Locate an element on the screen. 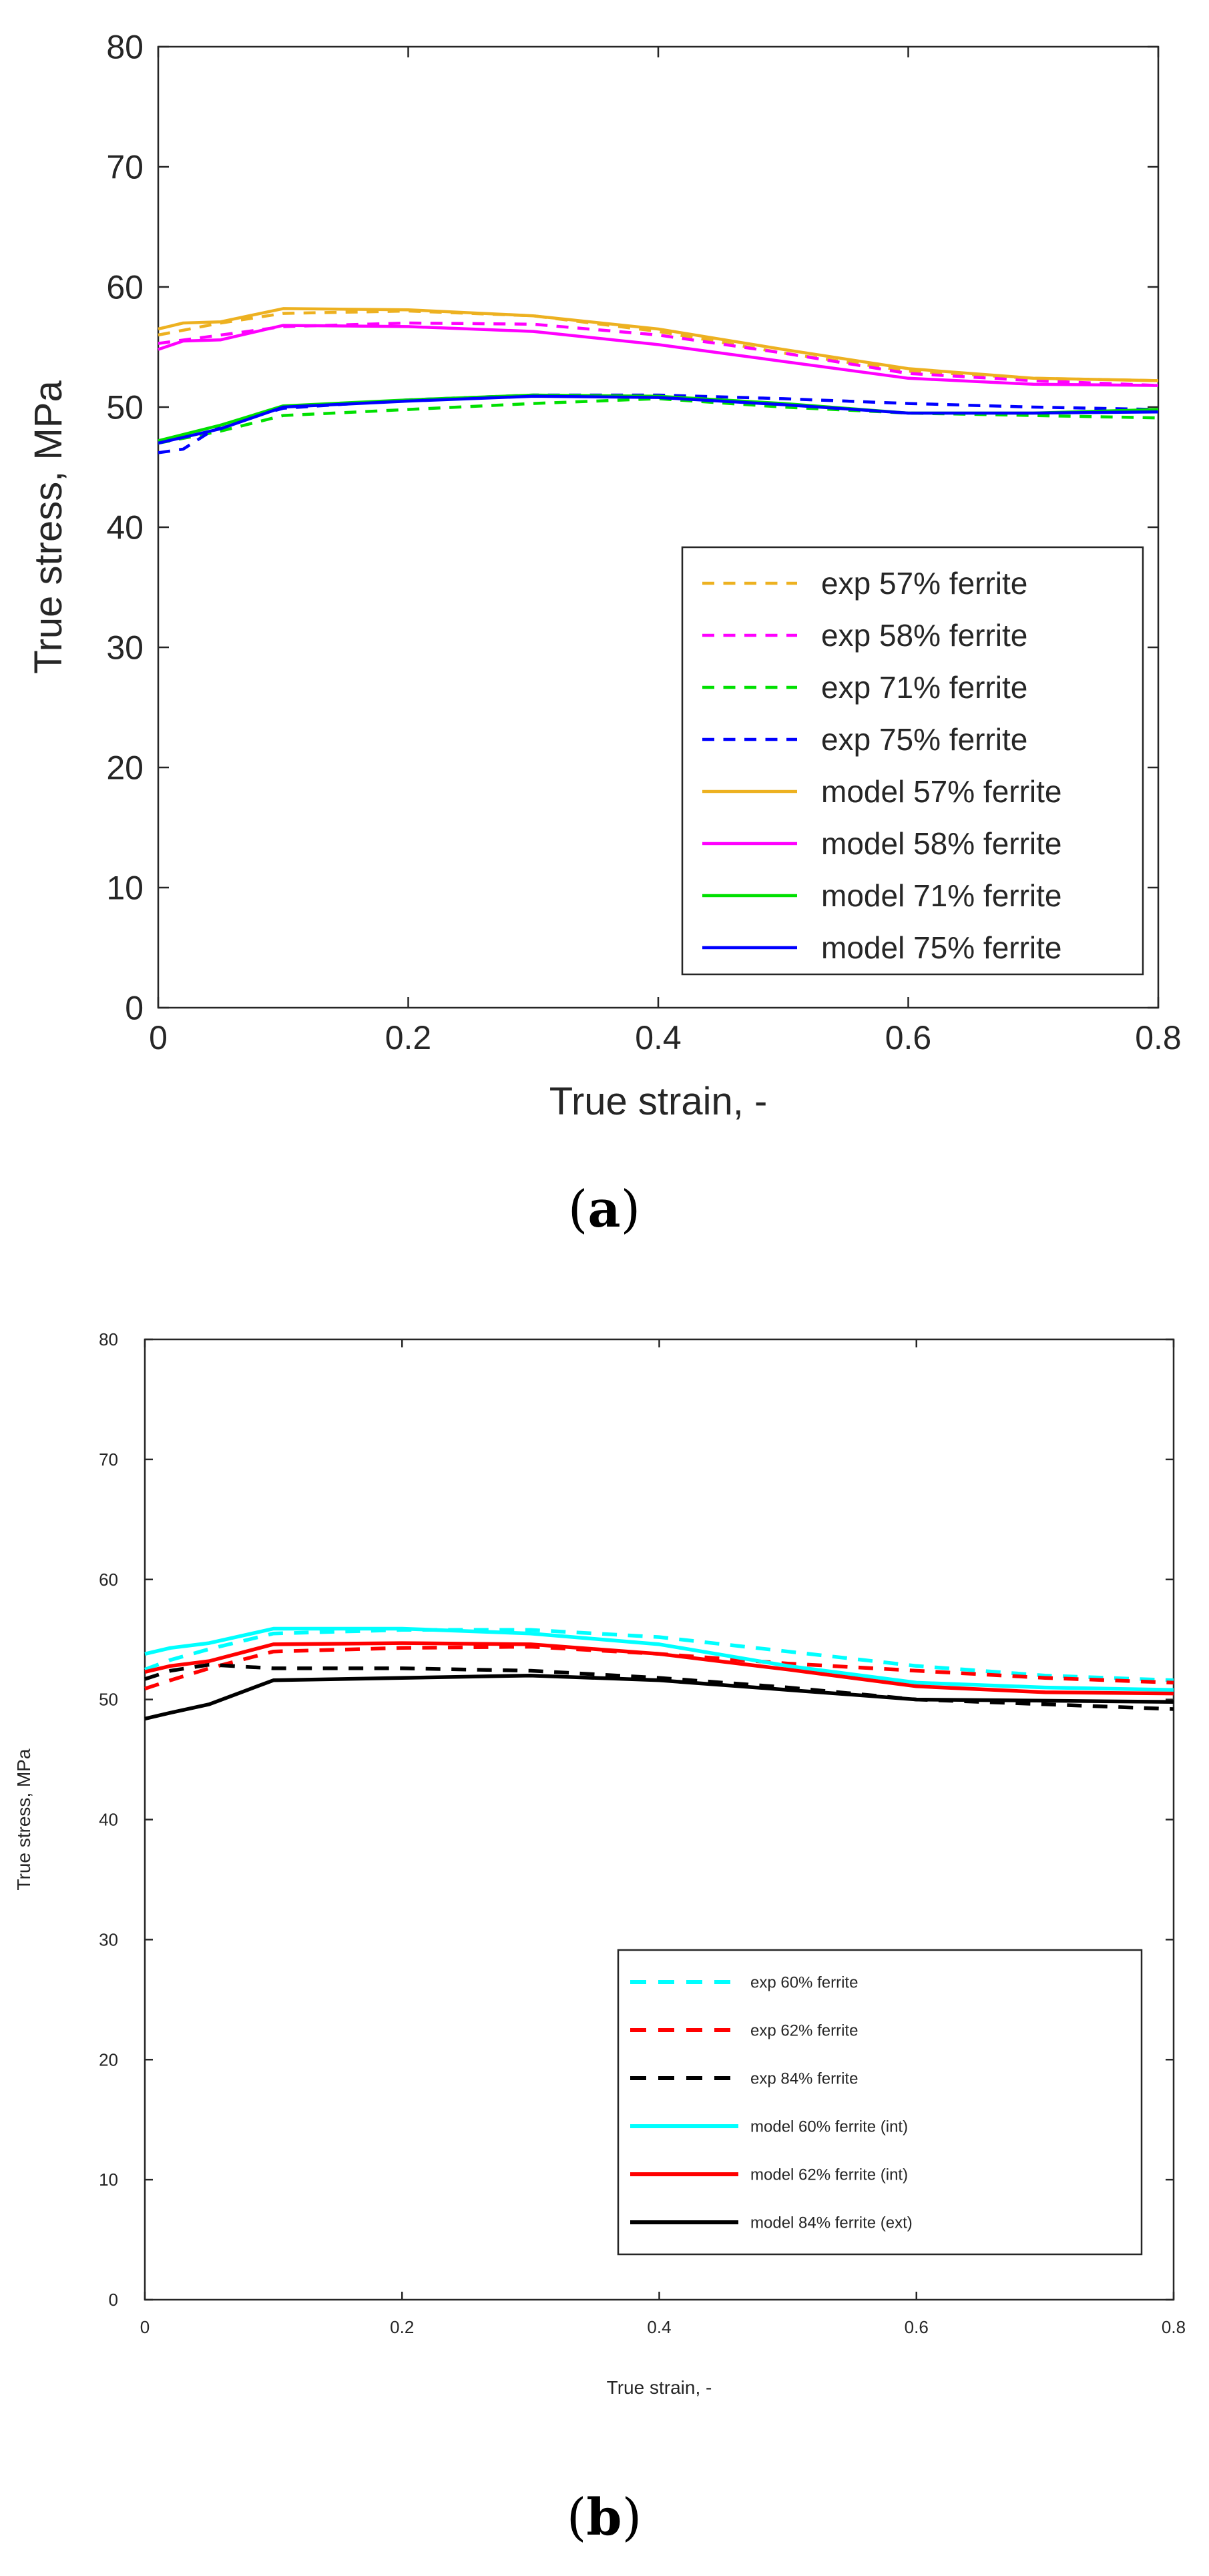  series-line-model-60-ferrite-int is located at coordinates (659, 1659).